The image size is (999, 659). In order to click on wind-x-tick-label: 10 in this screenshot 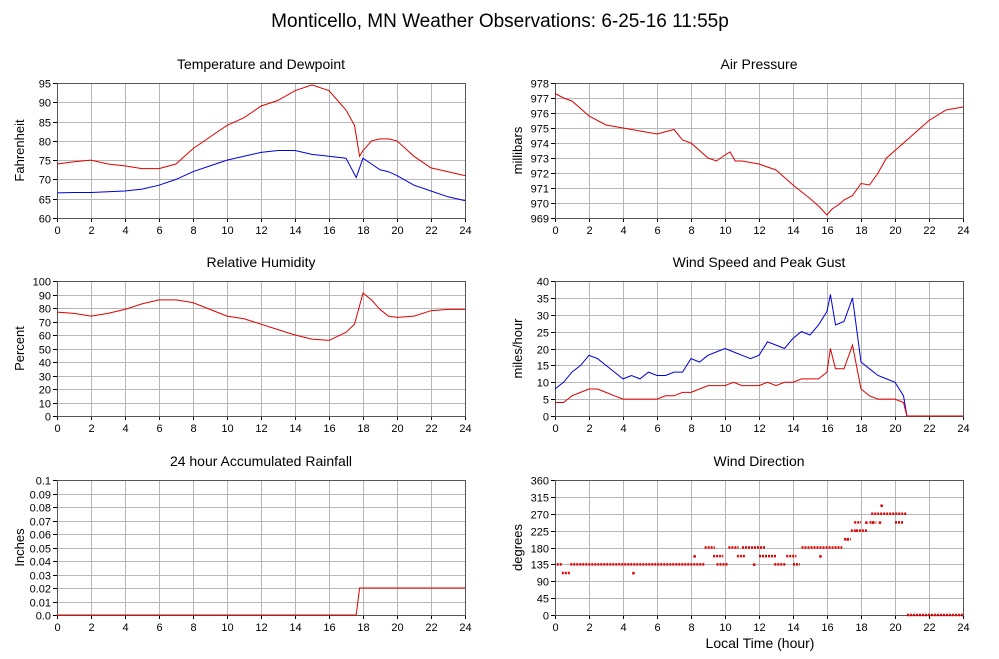, I will do `click(725, 429)`.